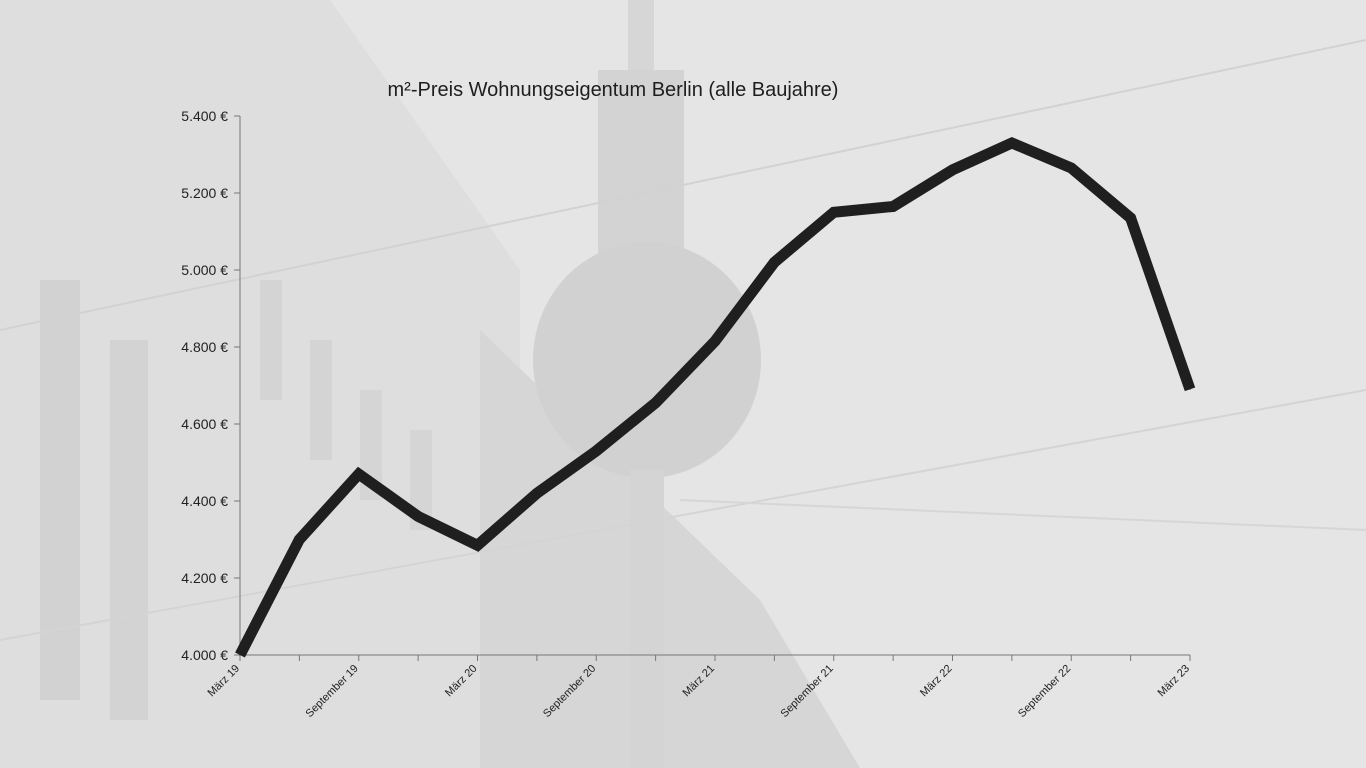 Image resolution: width=1366 pixels, height=768 pixels. What do you see at coordinates (204, 578) in the screenshot?
I see `y-tick-label: 4.200 €` at bounding box center [204, 578].